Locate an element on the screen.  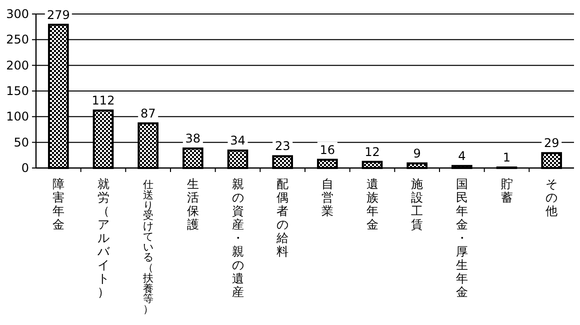
data-label: 38 is located at coordinates (193, 138).